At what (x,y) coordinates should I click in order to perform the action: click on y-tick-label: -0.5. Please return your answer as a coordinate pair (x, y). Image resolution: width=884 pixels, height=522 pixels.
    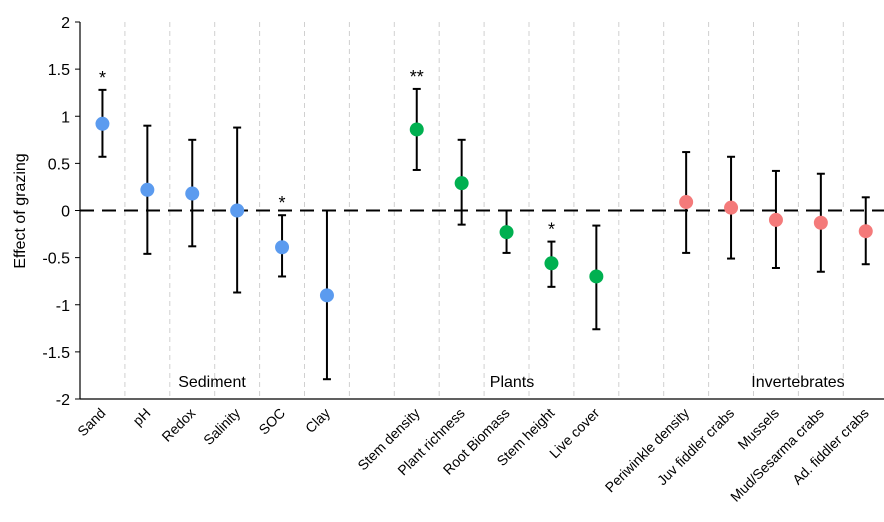
    Looking at the image, I should click on (56, 259).